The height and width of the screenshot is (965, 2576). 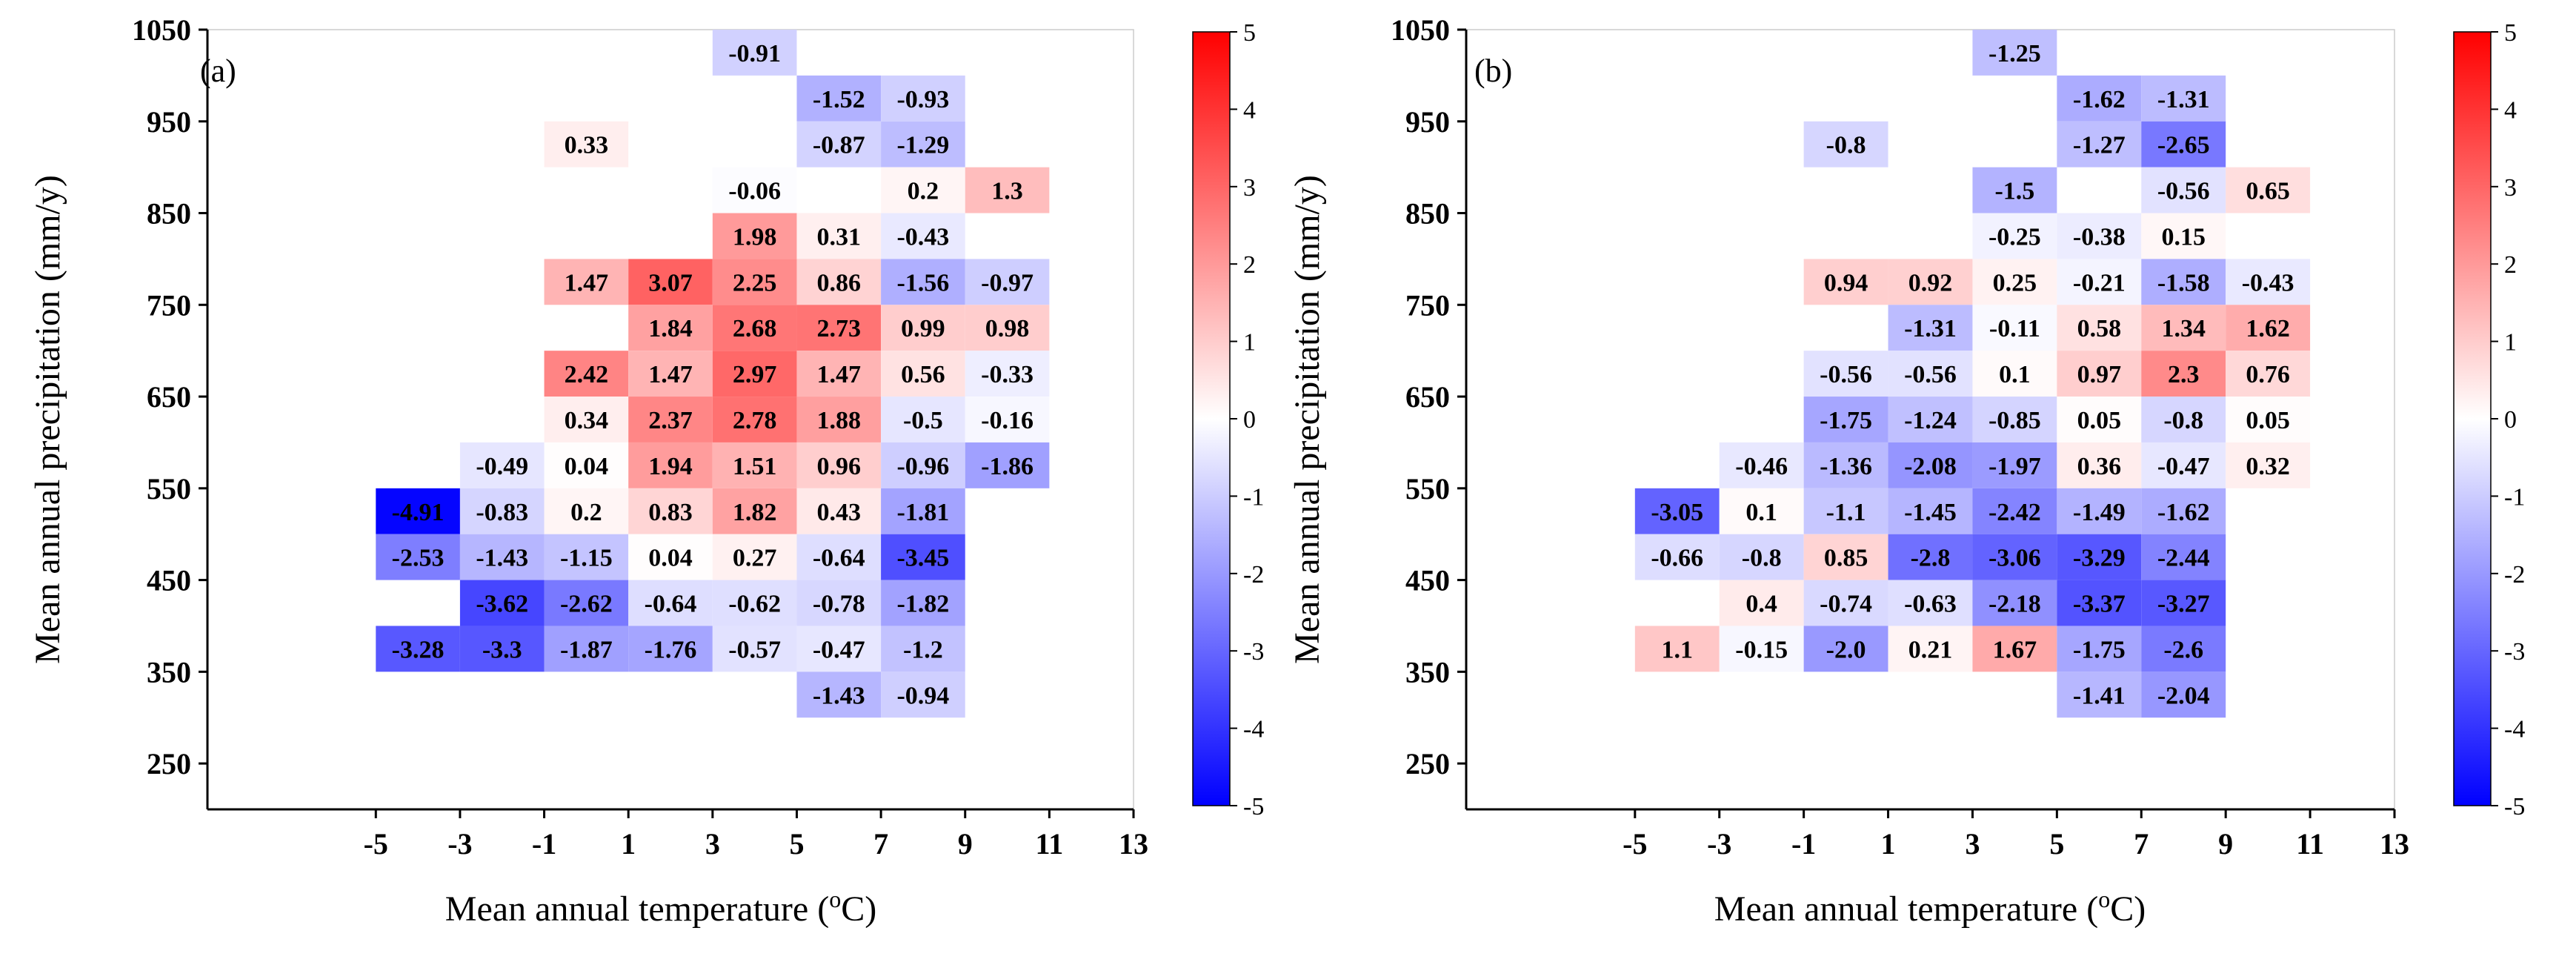 I want to click on colorbar-tick-label: 2, so click(x=2510, y=265).